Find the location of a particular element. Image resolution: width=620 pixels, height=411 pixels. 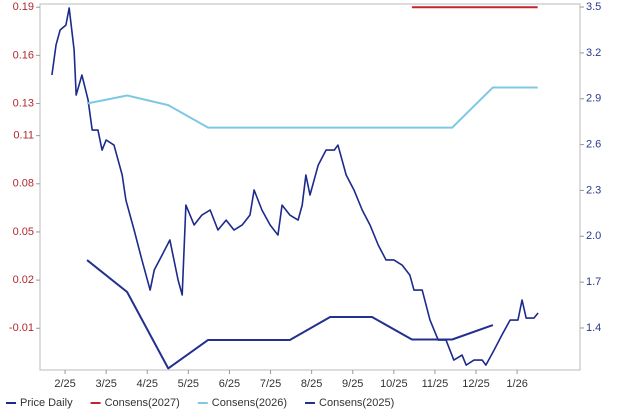

legend-label: Consens(2026) is located at coordinates (249, 403).